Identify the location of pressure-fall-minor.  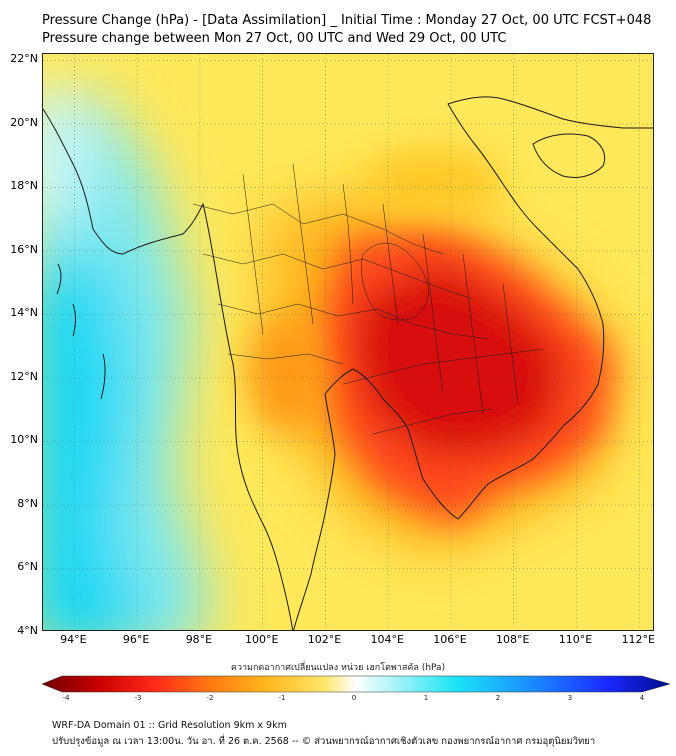
(375, 291).